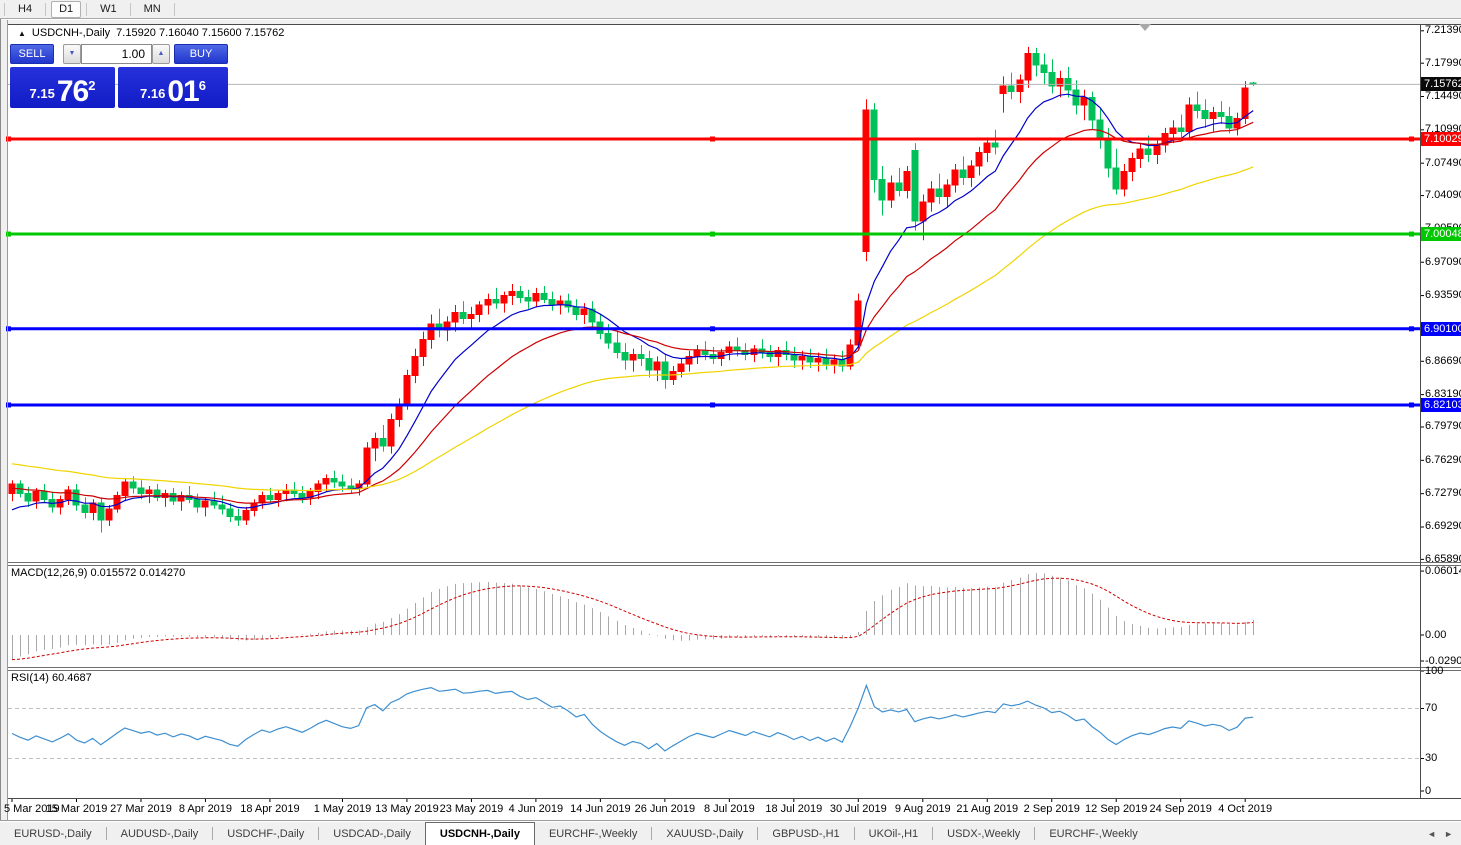  Describe the element at coordinates (1434, 670) in the screenshot. I see `rsi-axis-label: 100` at that location.